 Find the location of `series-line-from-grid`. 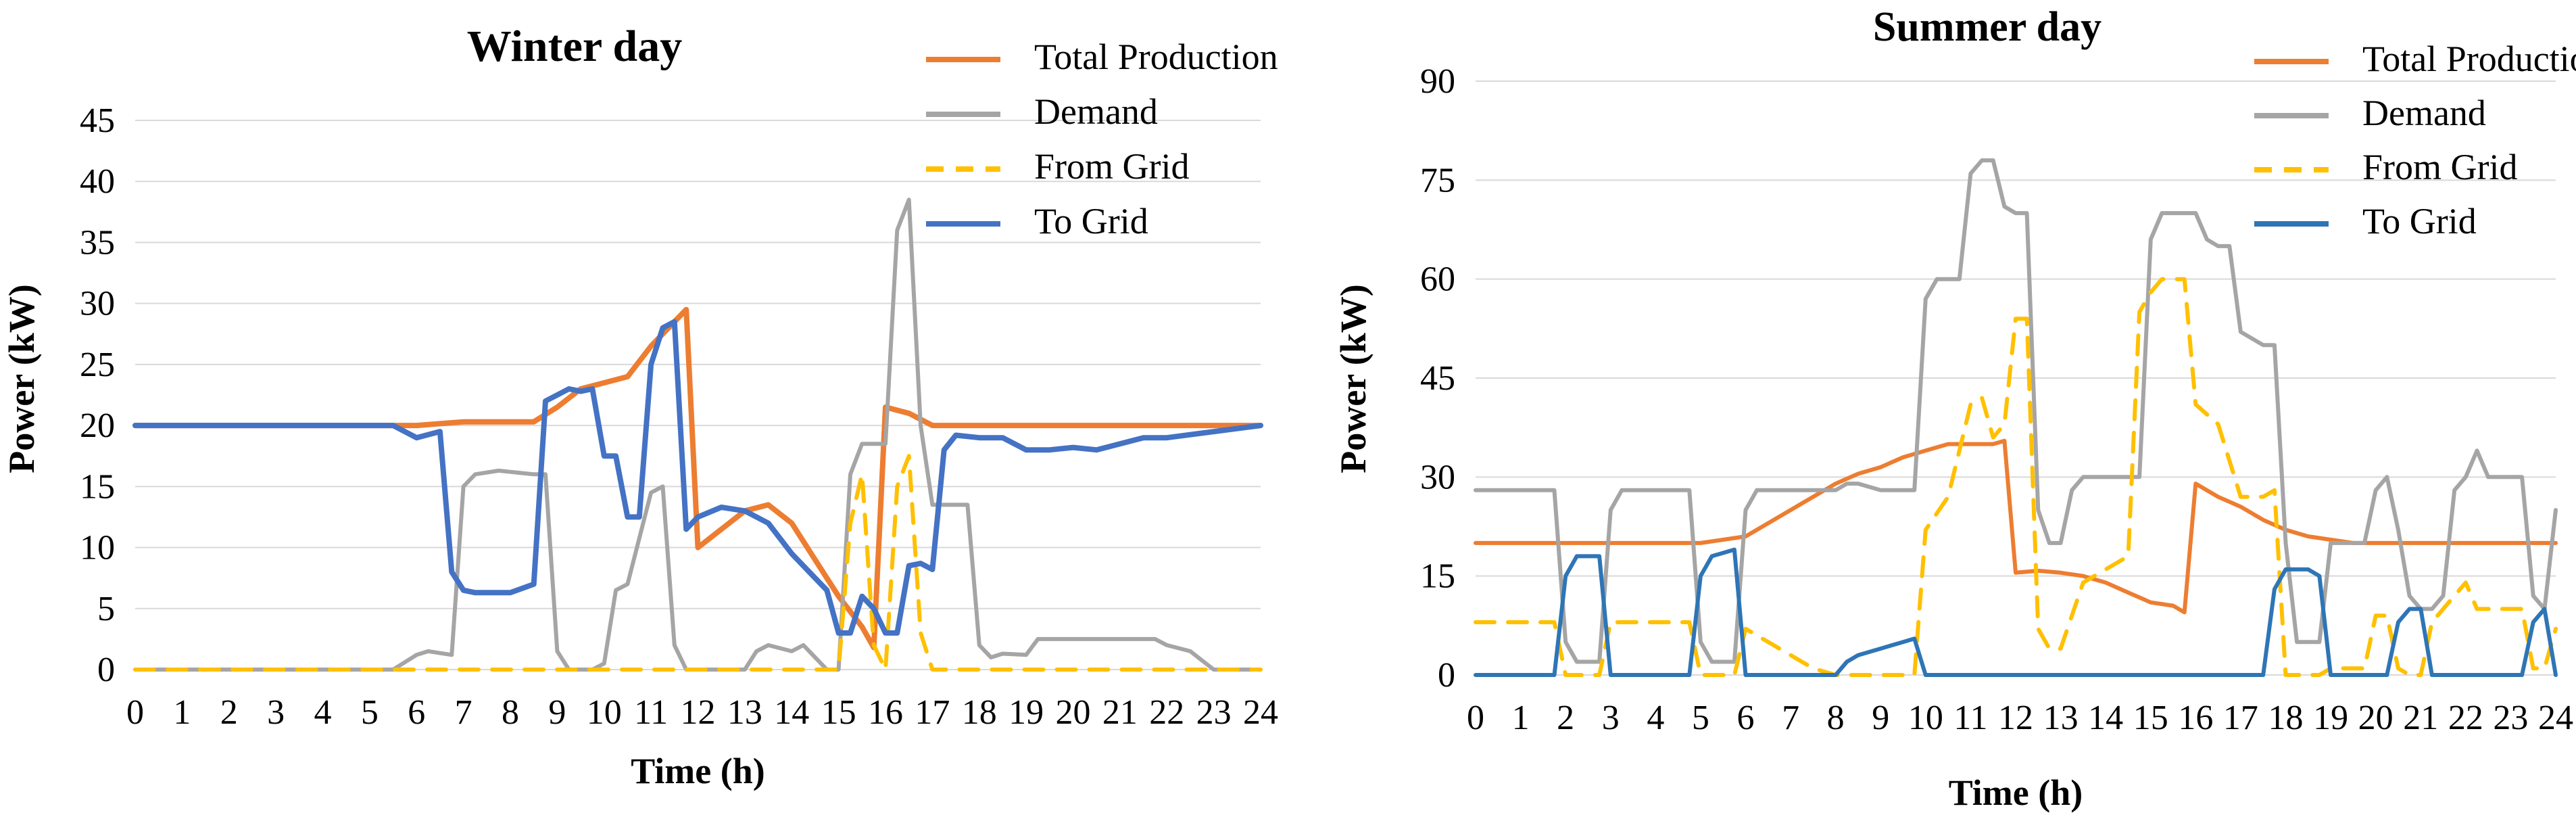

series-line-from-grid is located at coordinates (698, 563).